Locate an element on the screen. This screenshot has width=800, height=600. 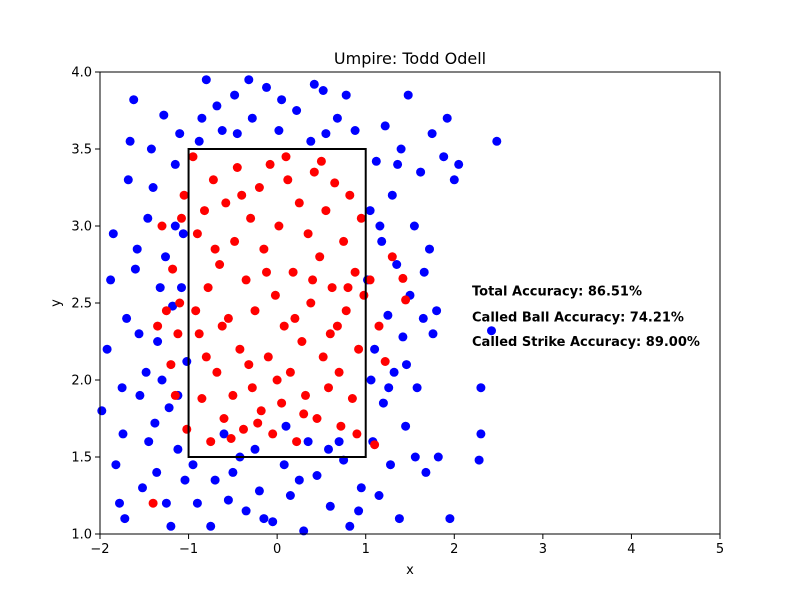
accuracy-annotation: Called Ball Accuracy: 74.21% is located at coordinates (578, 317).